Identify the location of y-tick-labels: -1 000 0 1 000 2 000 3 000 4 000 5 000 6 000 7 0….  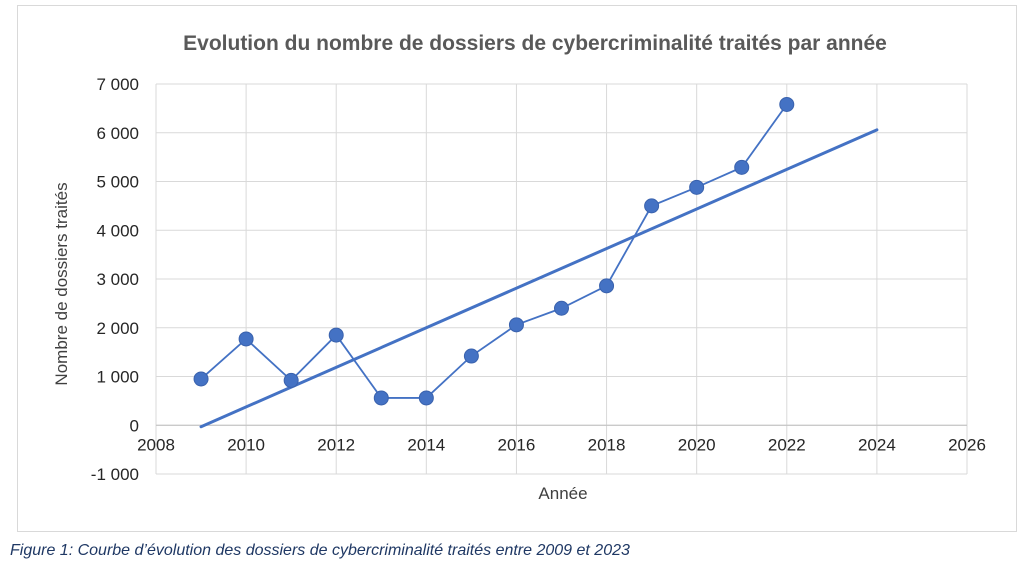
(115, 279).